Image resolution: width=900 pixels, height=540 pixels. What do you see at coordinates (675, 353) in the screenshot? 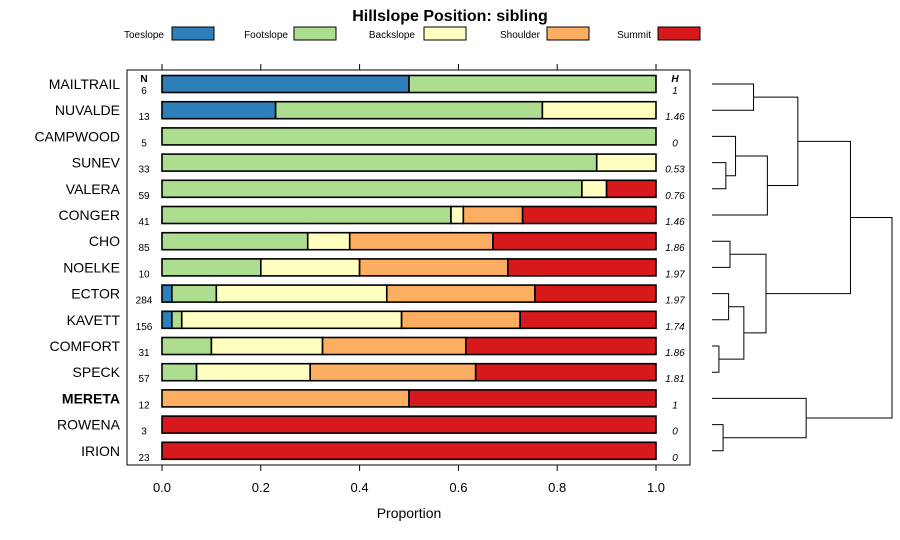
I see `h-value-comfort: 1.86` at bounding box center [675, 353].